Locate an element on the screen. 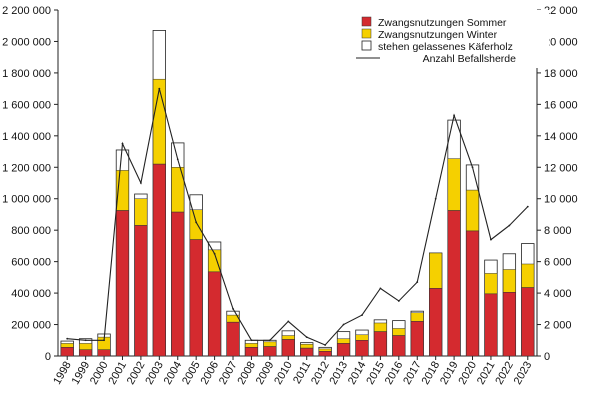 Image resolution: width=606 pixels, height=402 pixels. y-tick-label-right: 10 000 is located at coordinates (561, 200).